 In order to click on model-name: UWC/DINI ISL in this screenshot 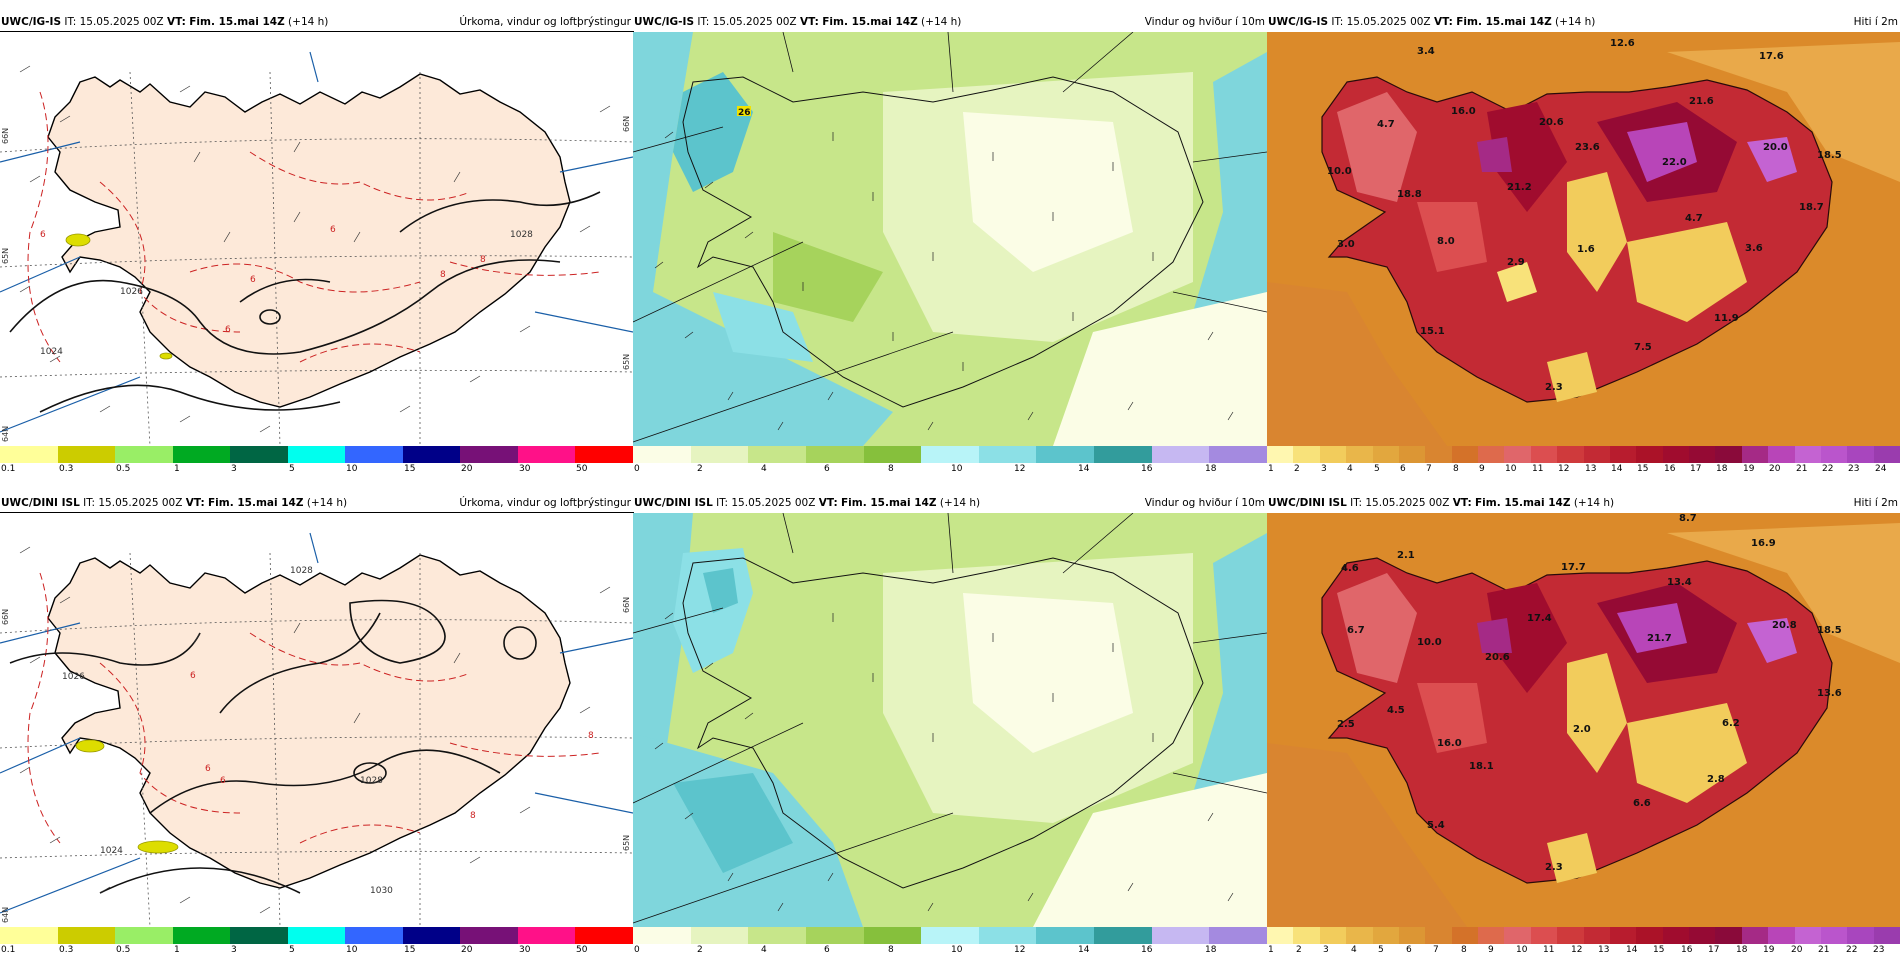, I will do `click(673, 503)`.